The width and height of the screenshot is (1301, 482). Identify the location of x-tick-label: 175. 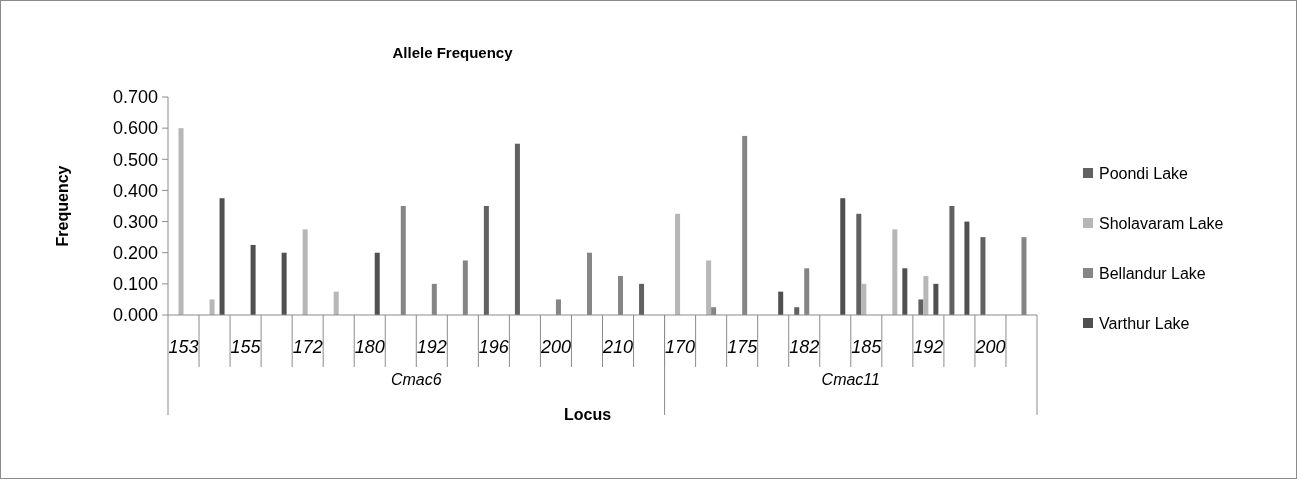
(743, 347).